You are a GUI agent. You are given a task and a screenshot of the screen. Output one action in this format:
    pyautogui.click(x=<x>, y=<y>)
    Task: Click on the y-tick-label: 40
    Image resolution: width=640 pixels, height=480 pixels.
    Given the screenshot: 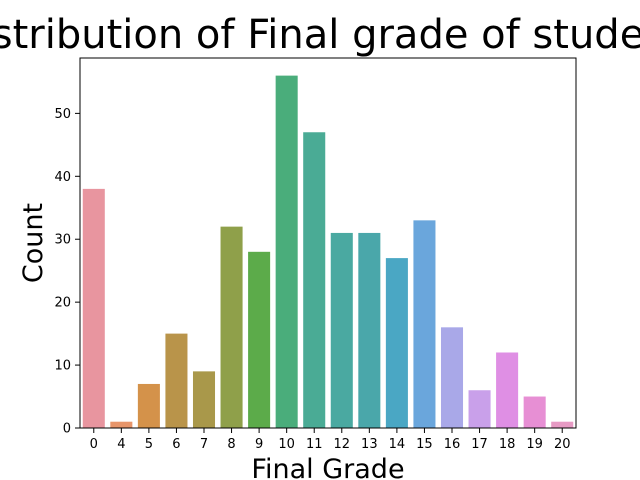 What is the action you would take?
    pyautogui.click(x=62, y=177)
    